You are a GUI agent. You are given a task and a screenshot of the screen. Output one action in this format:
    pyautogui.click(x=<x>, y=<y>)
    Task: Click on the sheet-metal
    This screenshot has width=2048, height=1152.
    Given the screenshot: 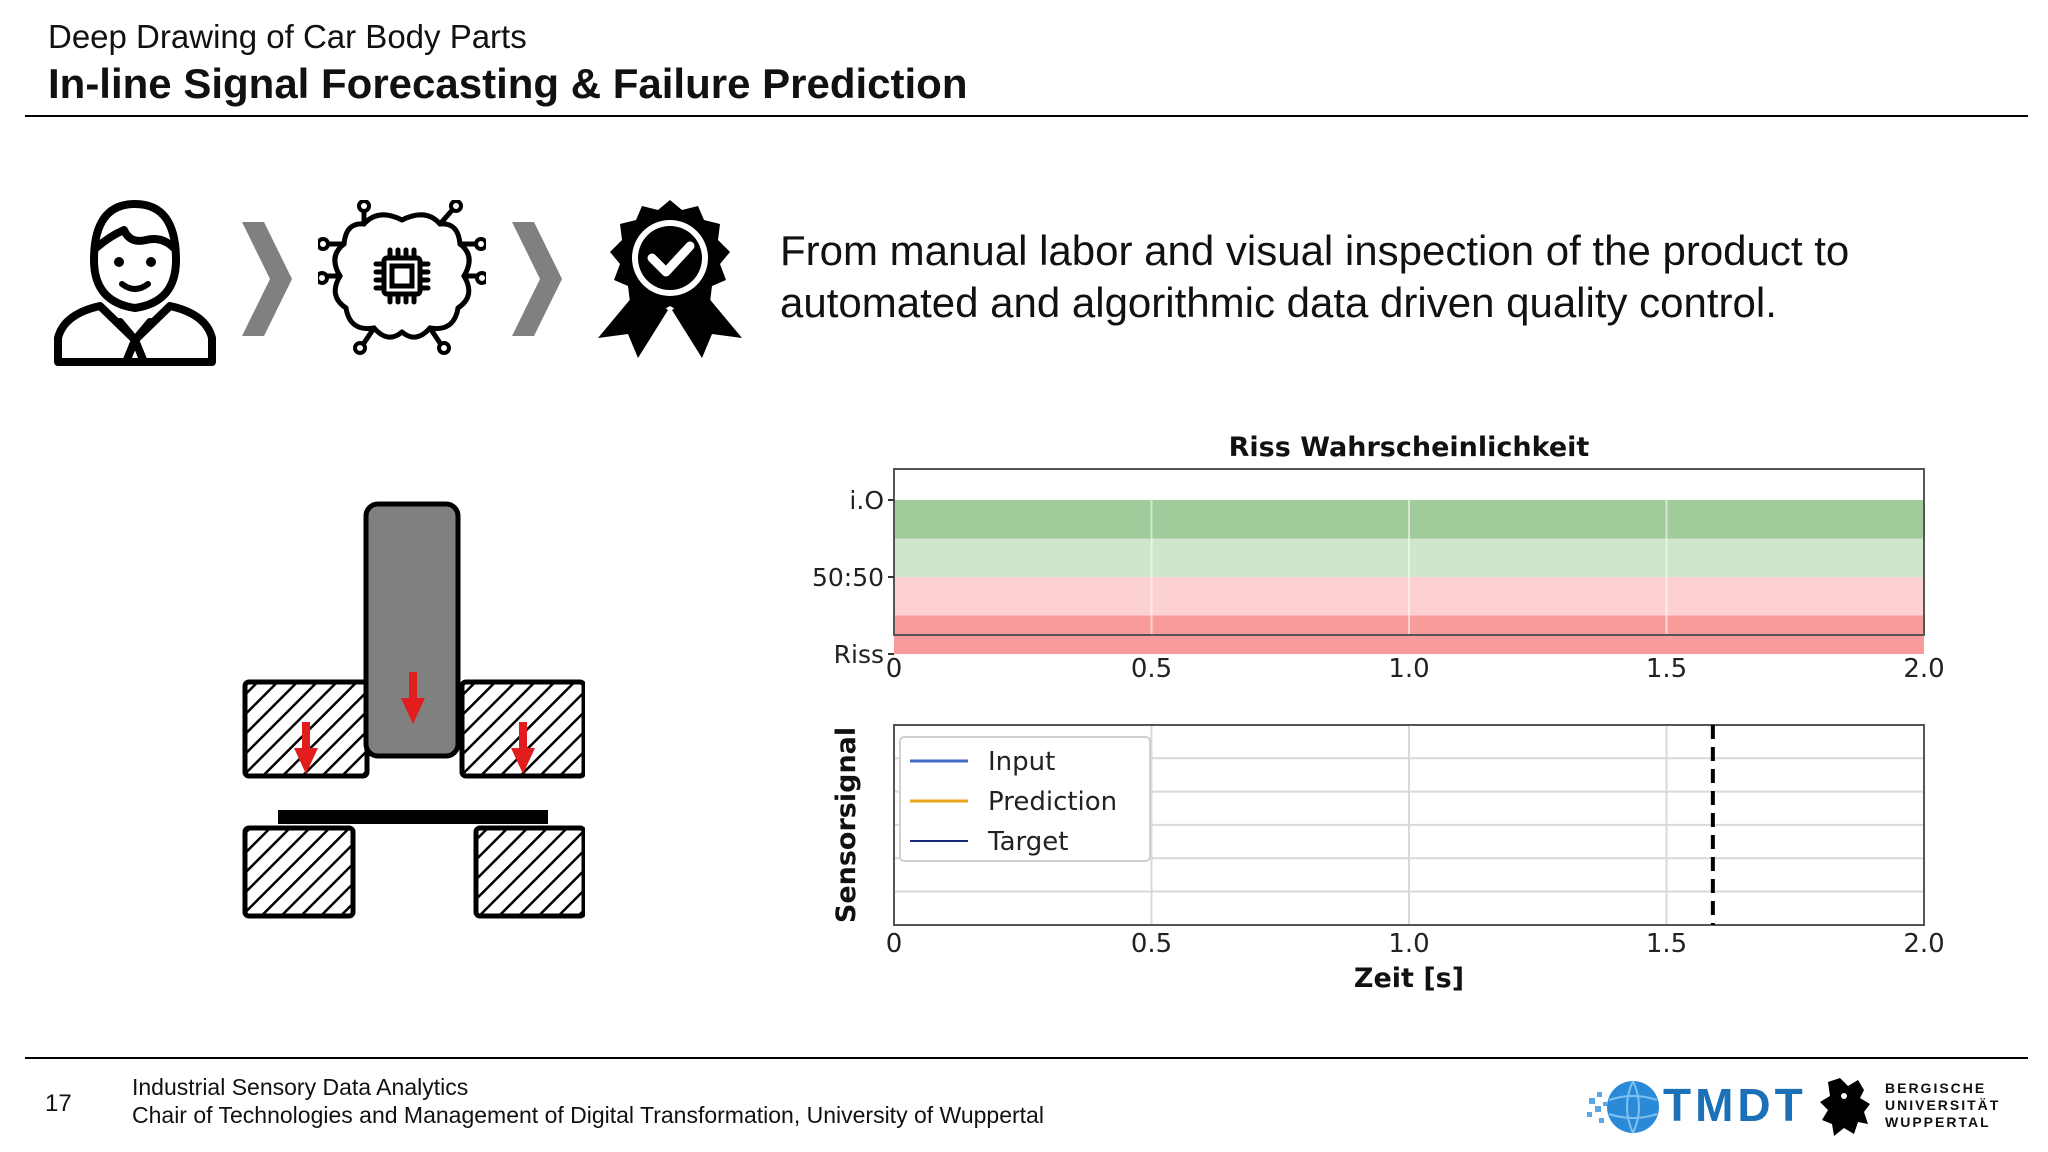 What is the action you would take?
    pyautogui.click(x=413, y=817)
    